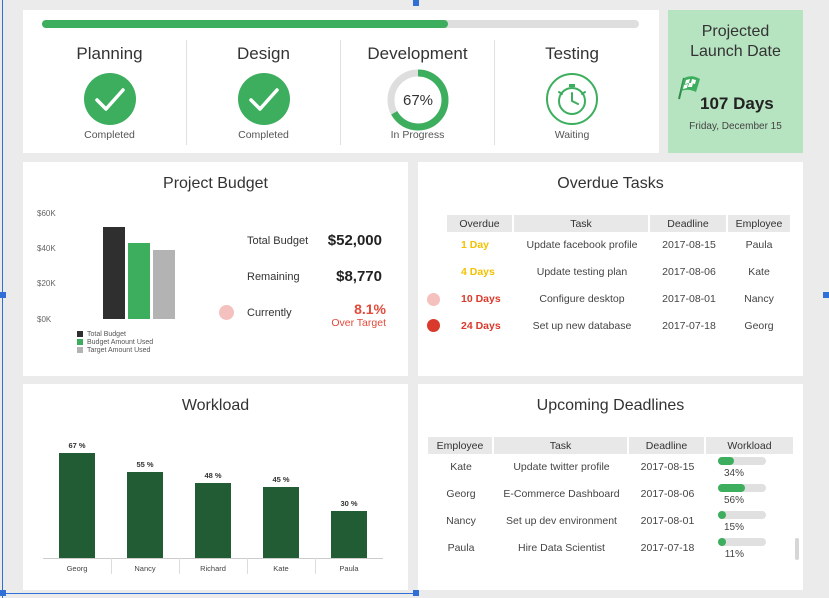  Describe the element at coordinates (349, 568) in the screenshot. I see `workload-category-label: Paula` at that location.